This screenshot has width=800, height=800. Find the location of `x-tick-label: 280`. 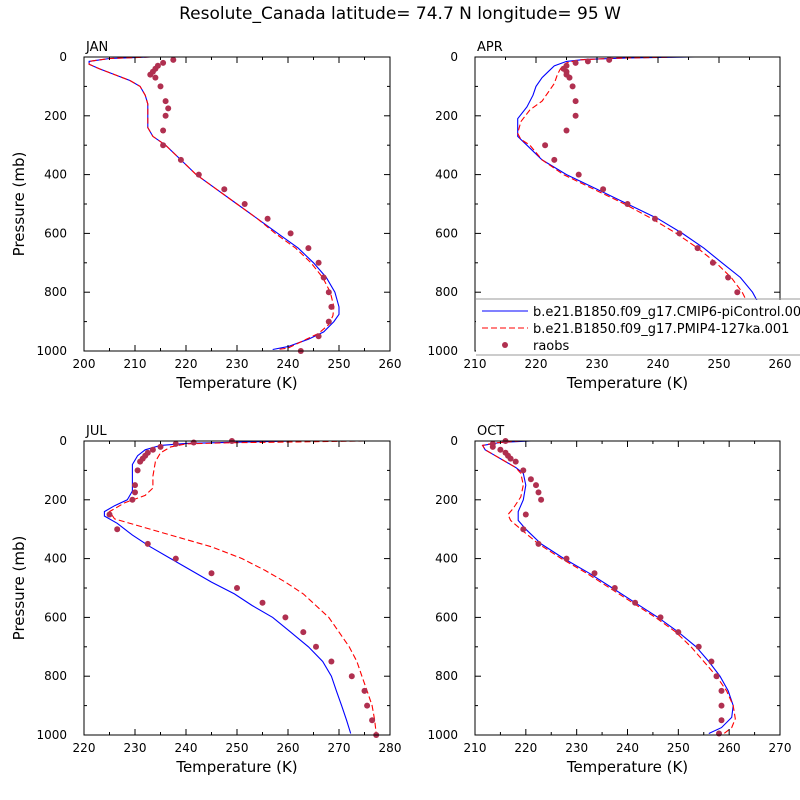

x-tick-label: 280 is located at coordinates (390, 748).